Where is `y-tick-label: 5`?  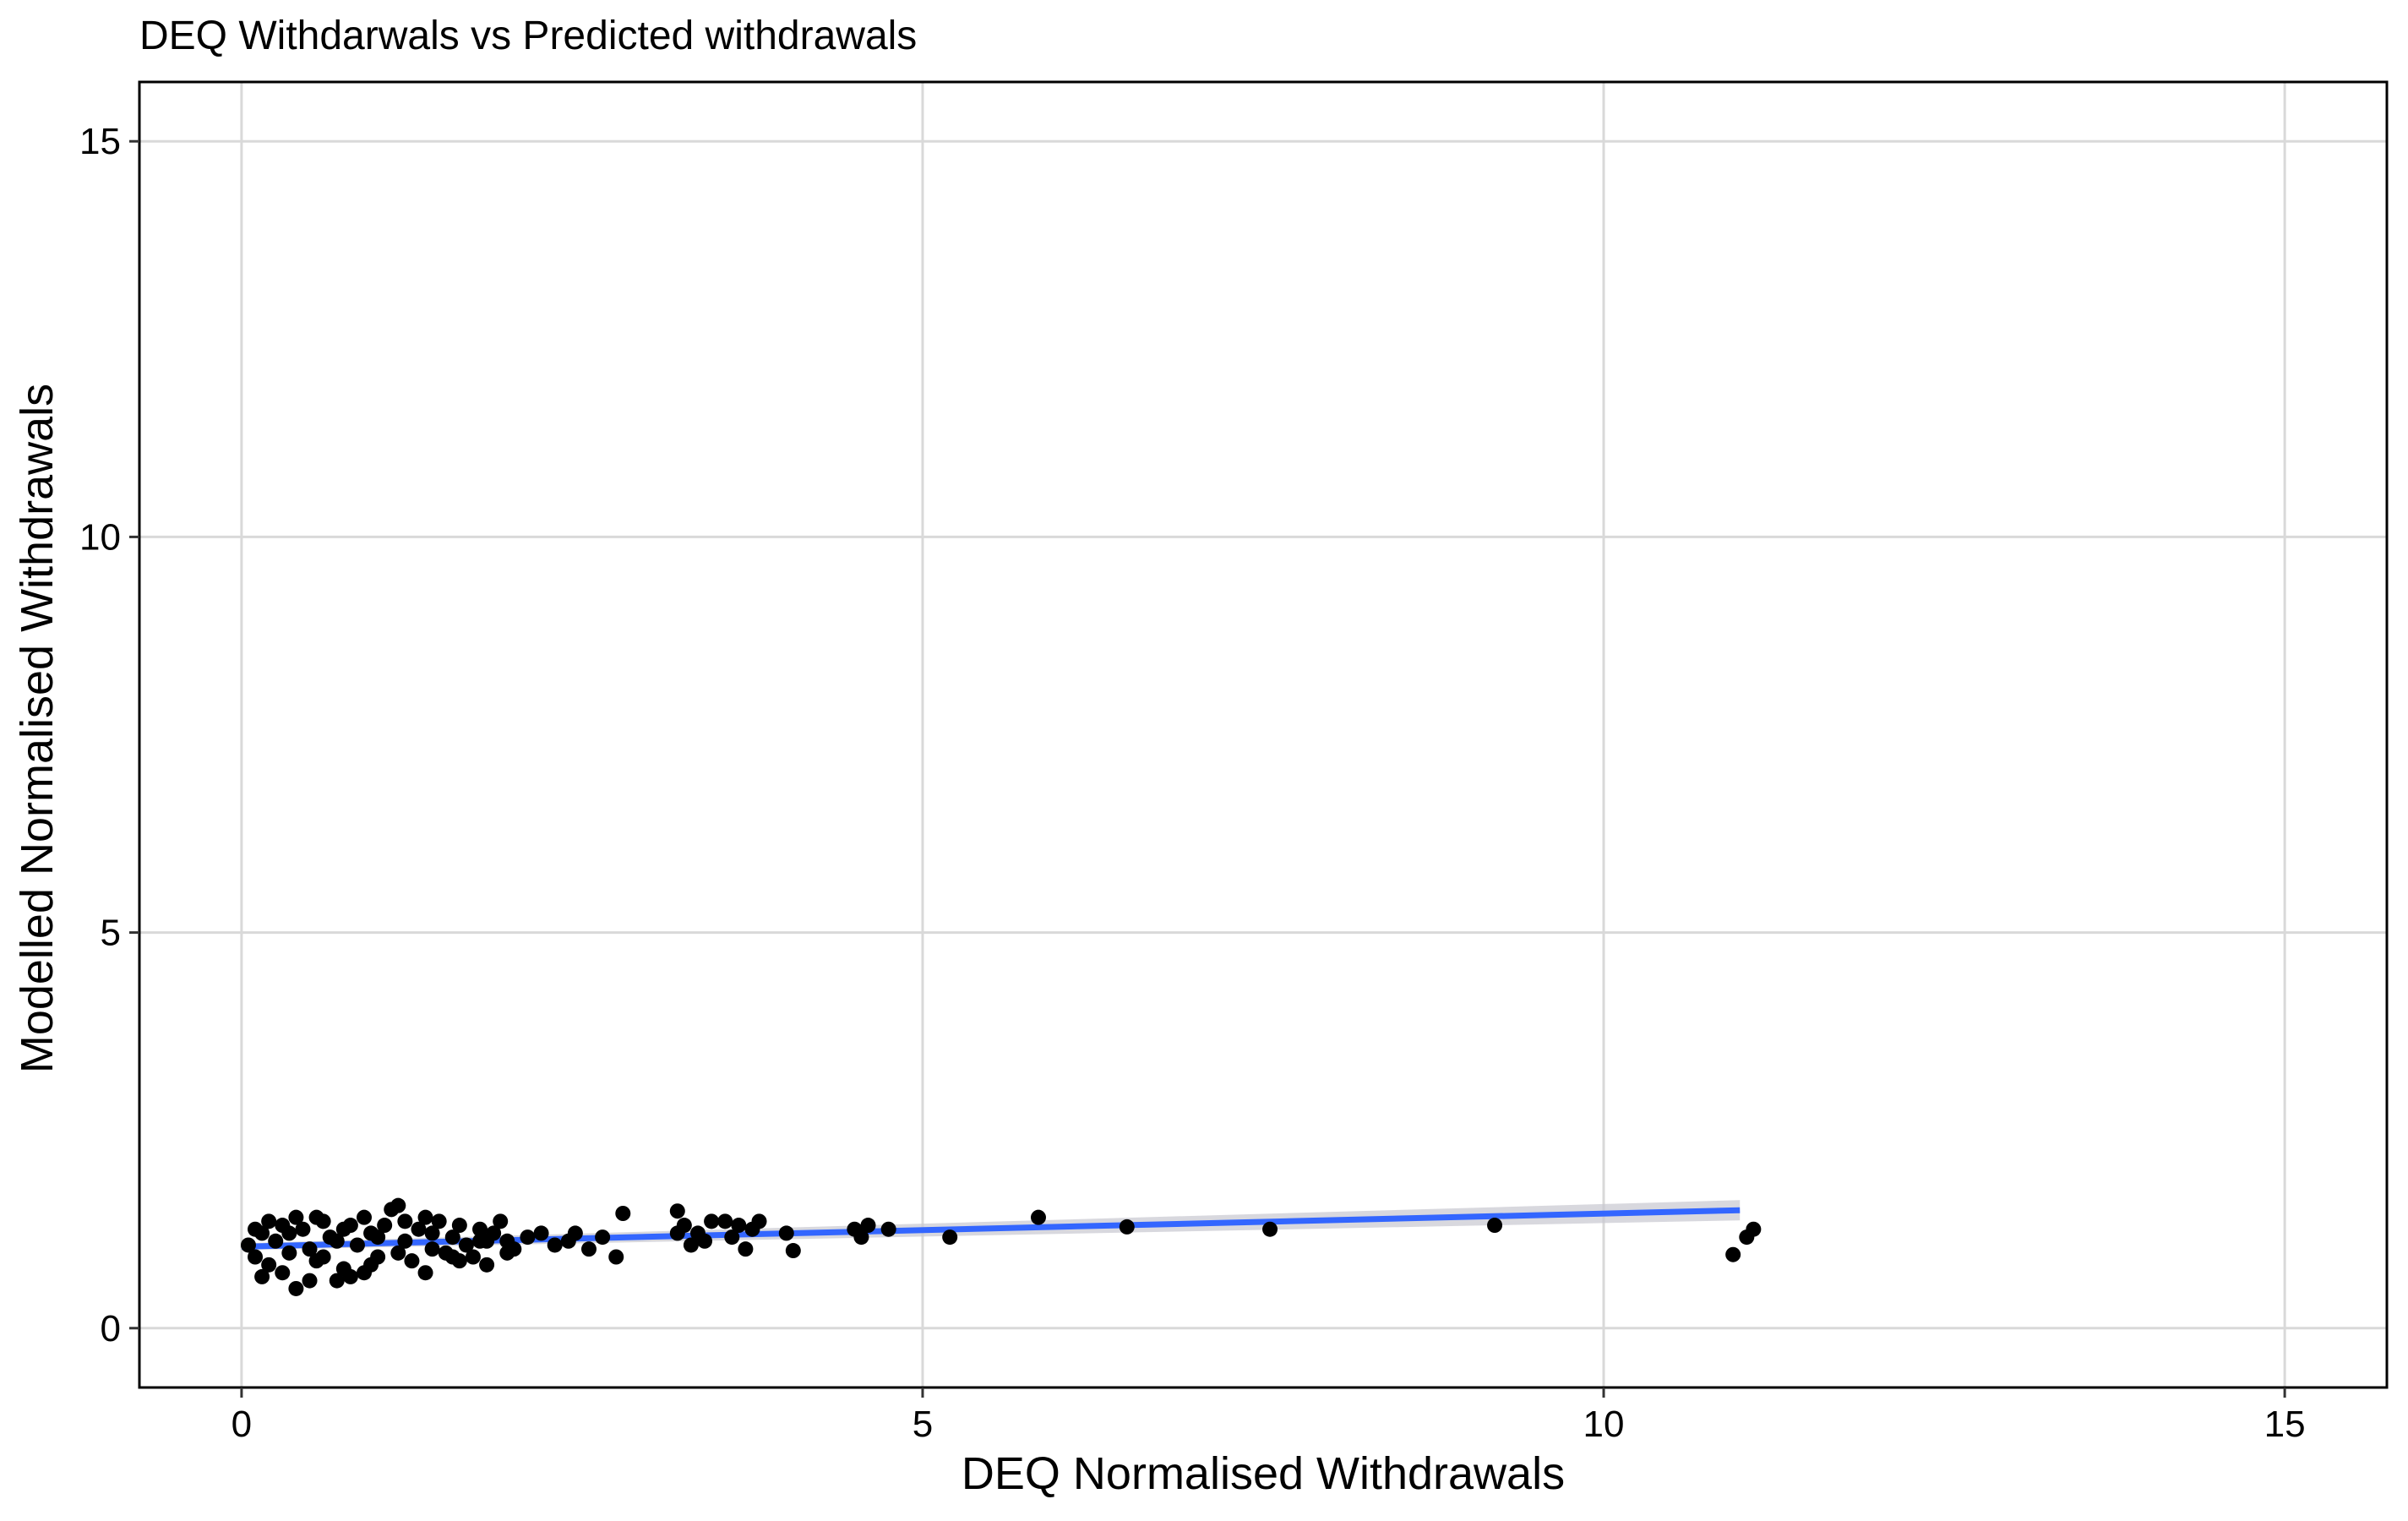
y-tick-label: 5 is located at coordinates (111, 933).